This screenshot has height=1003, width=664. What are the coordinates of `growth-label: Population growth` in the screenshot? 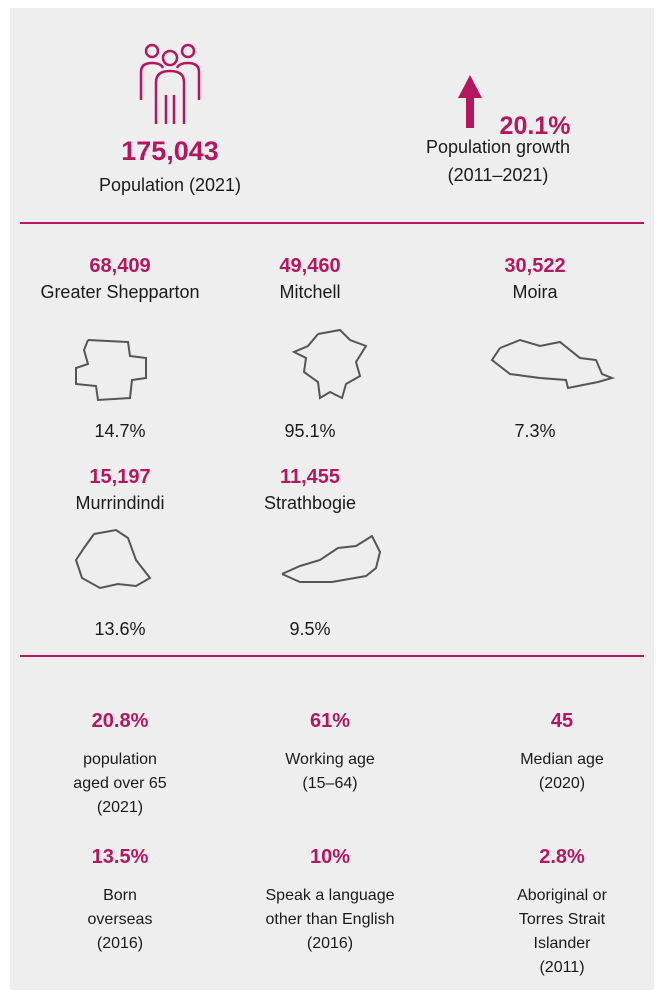 It's located at (498, 147).